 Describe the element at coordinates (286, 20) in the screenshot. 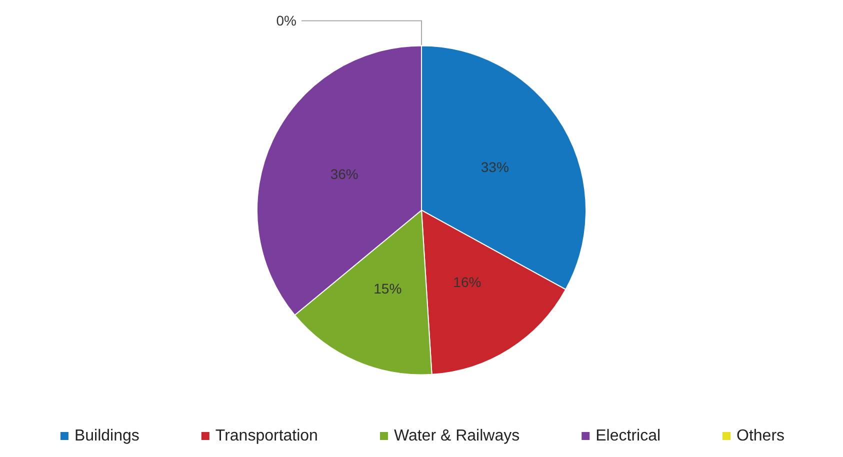

I see `text: 0%` at that location.